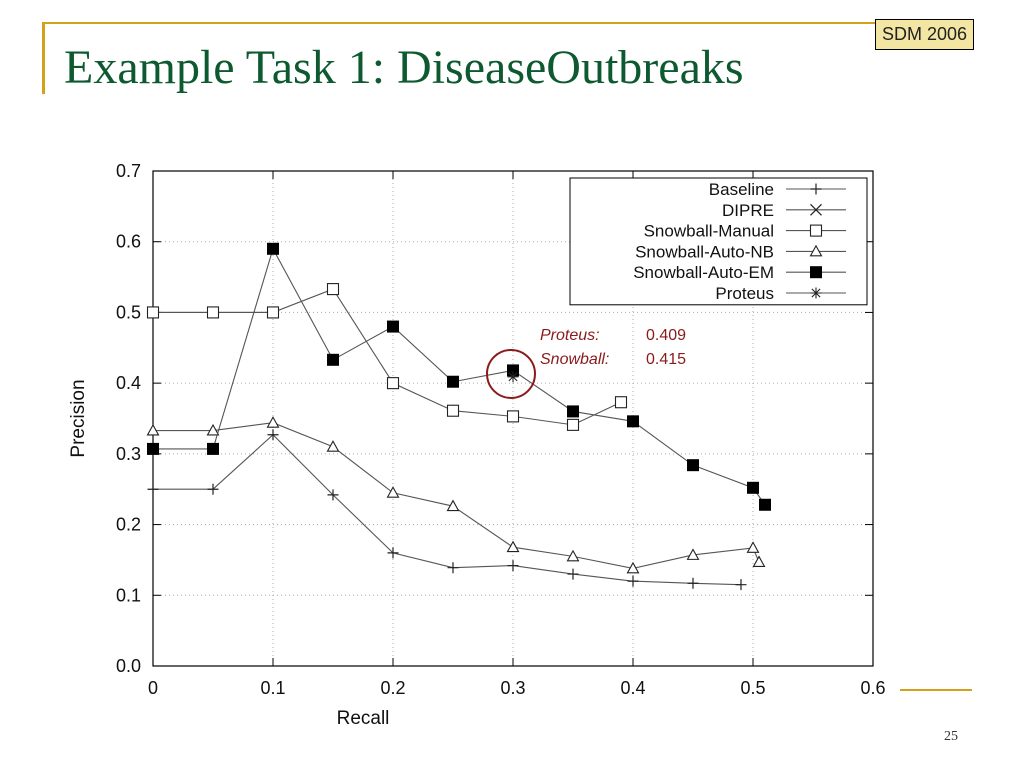  I want to click on title-accent-rule-top, so click(462, 23).